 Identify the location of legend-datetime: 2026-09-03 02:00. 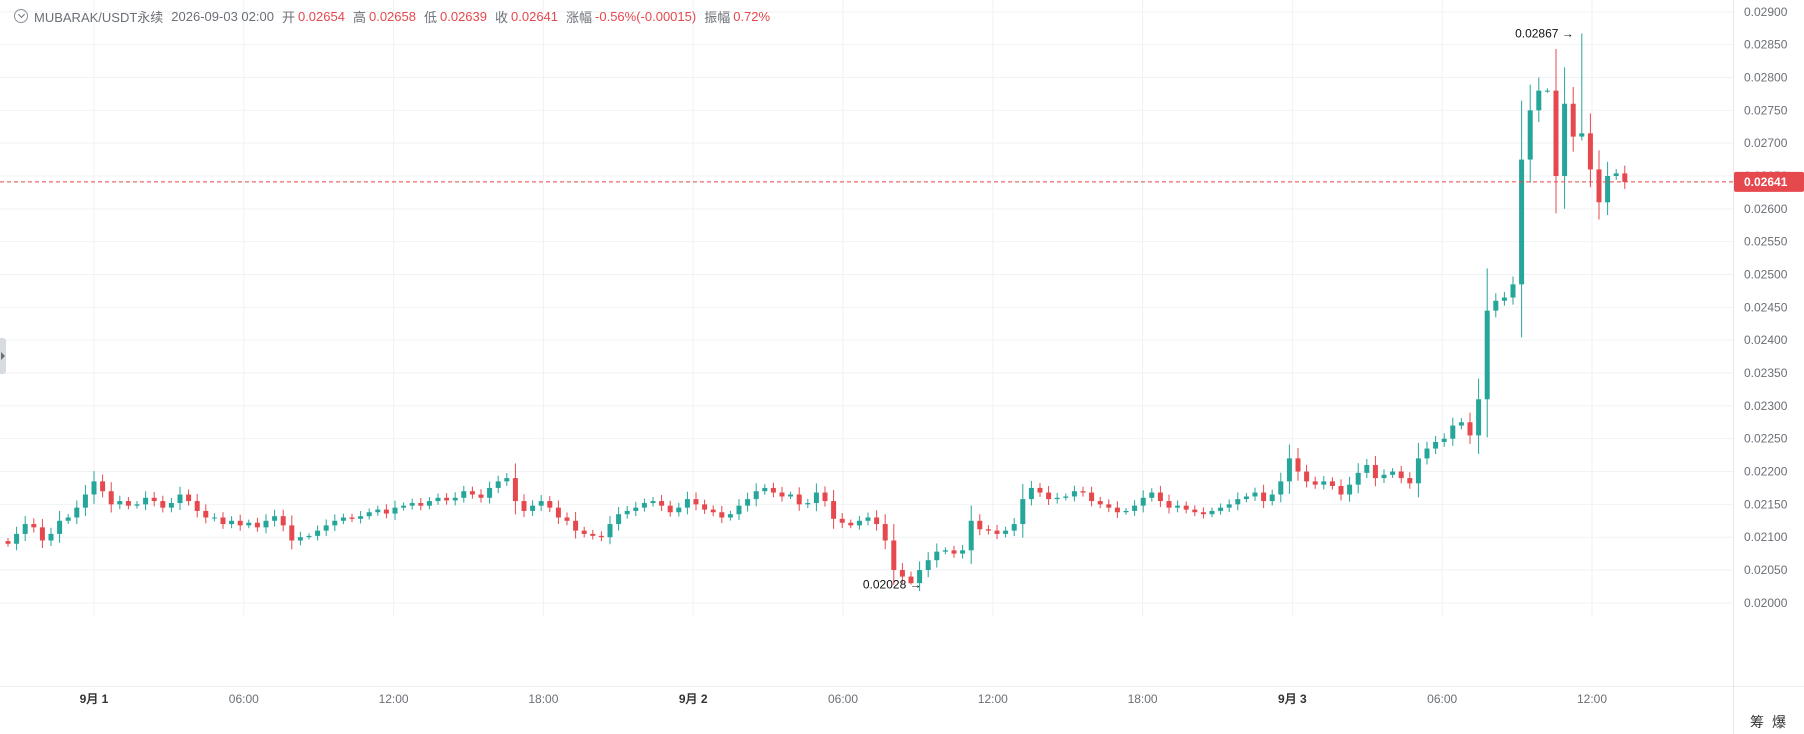
(222, 16).